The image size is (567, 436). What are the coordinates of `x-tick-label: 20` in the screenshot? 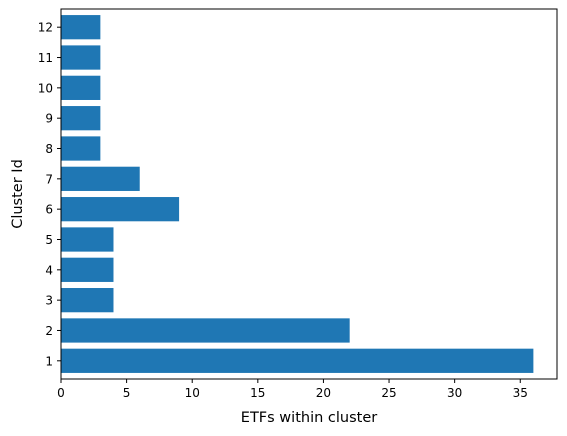 It's located at (323, 393).